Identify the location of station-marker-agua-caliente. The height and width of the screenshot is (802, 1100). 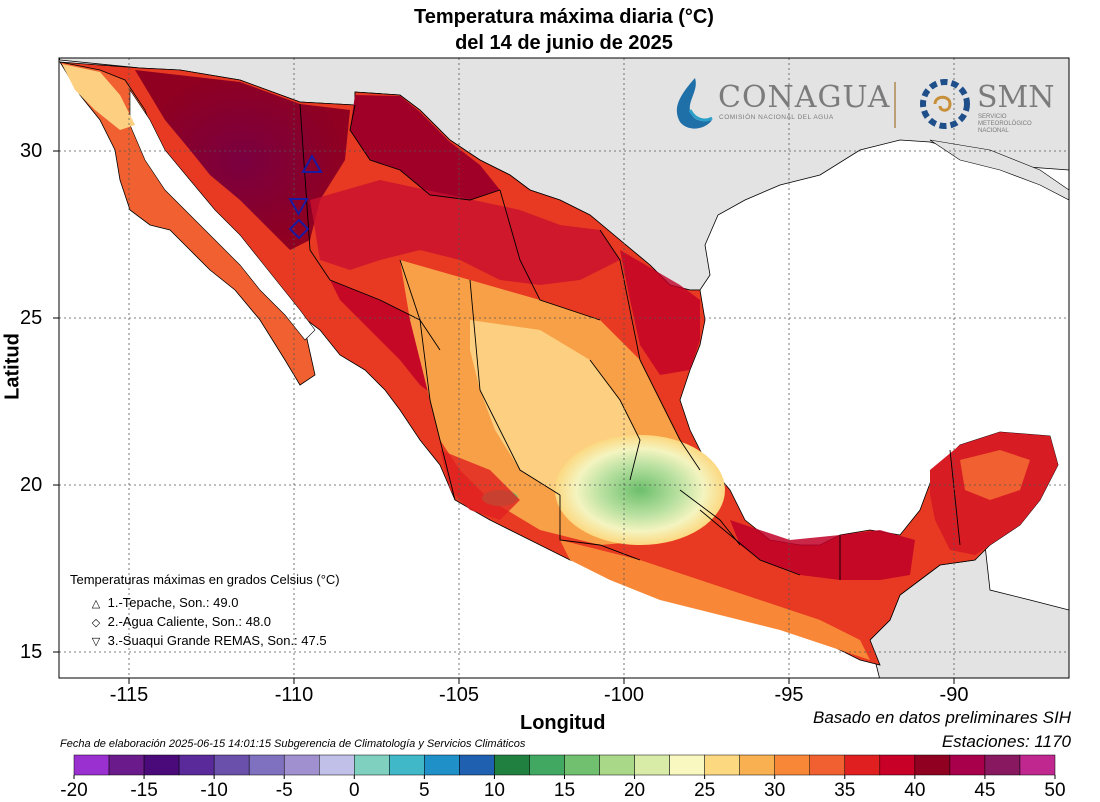
(299, 229).